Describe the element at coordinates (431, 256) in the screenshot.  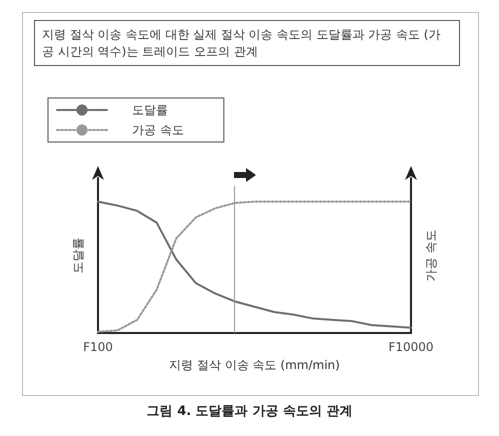
I see `y2-axis-title: 가공 속도` at that location.